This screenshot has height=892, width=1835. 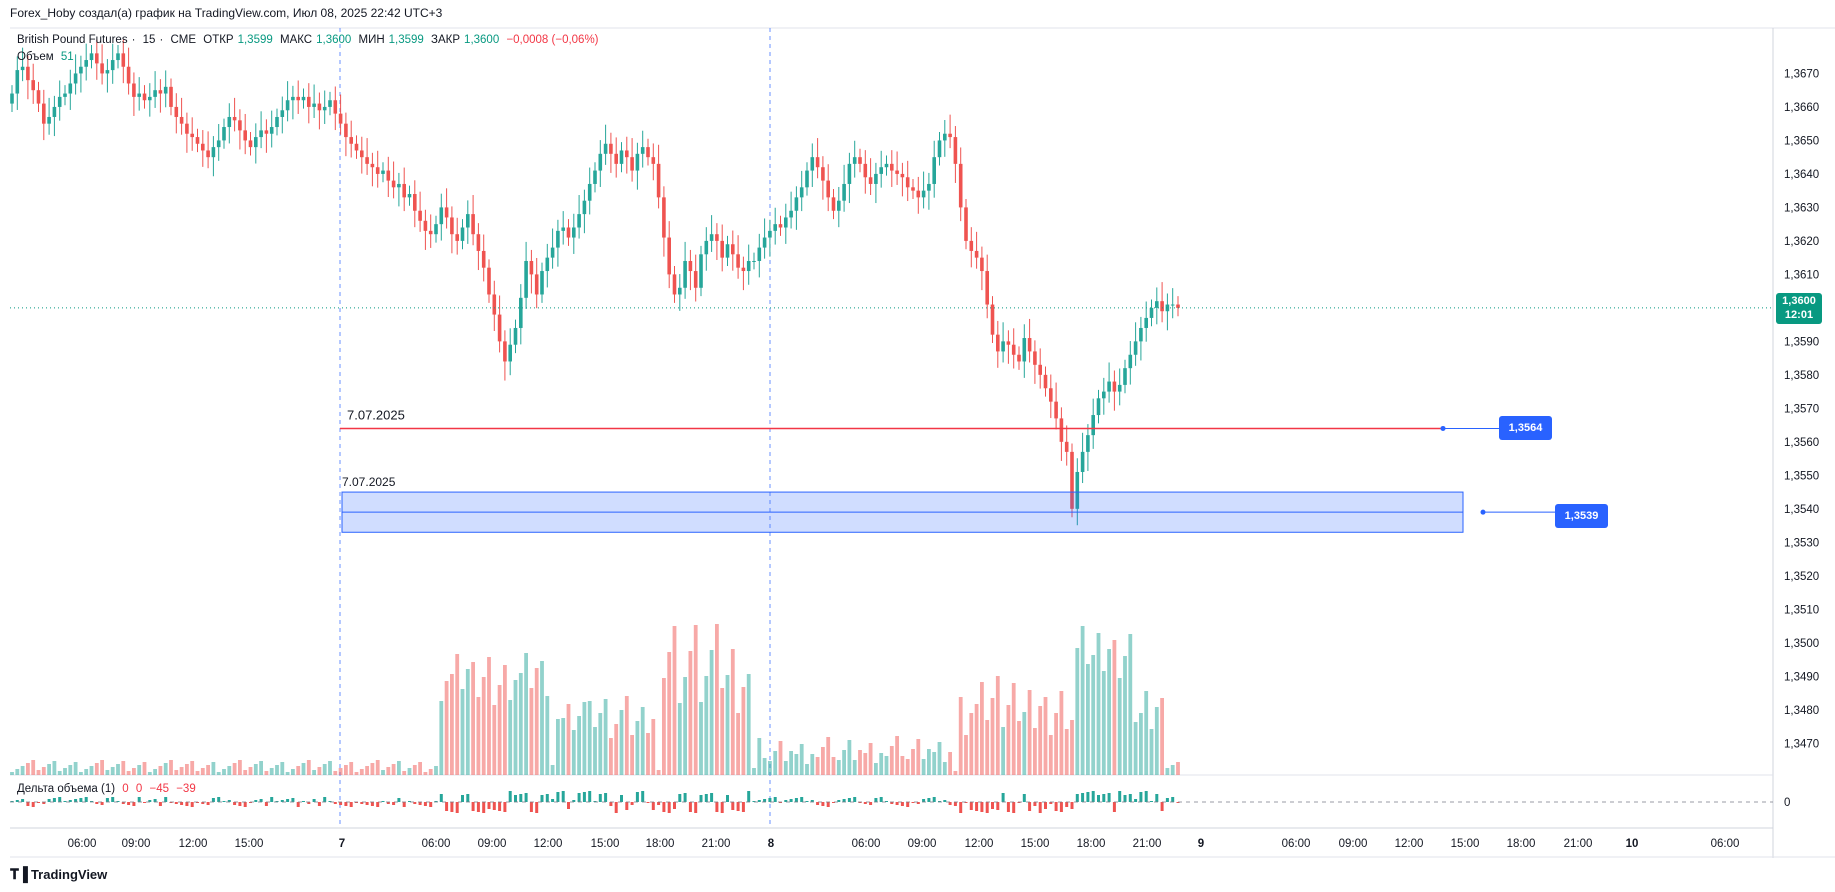 I want to click on zone-price-tag: 1,3539, so click(x=1581, y=516).